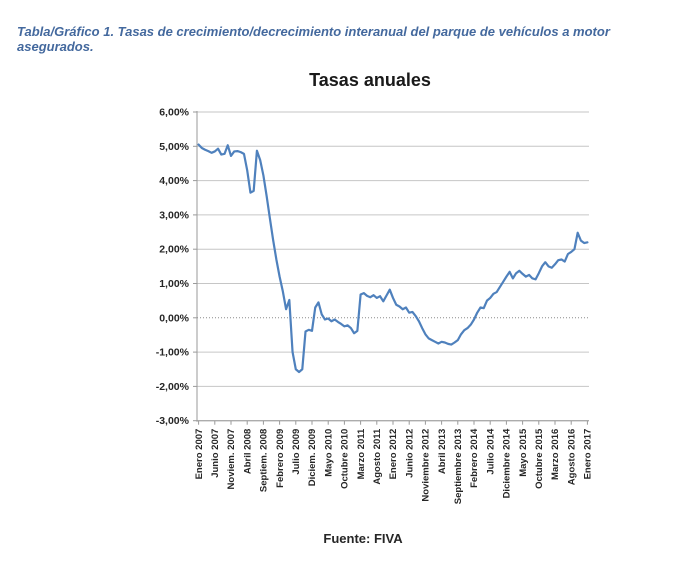 This screenshot has width=680, height=573. I want to click on x-tick-label: Septiem. 2008, so click(264, 460).